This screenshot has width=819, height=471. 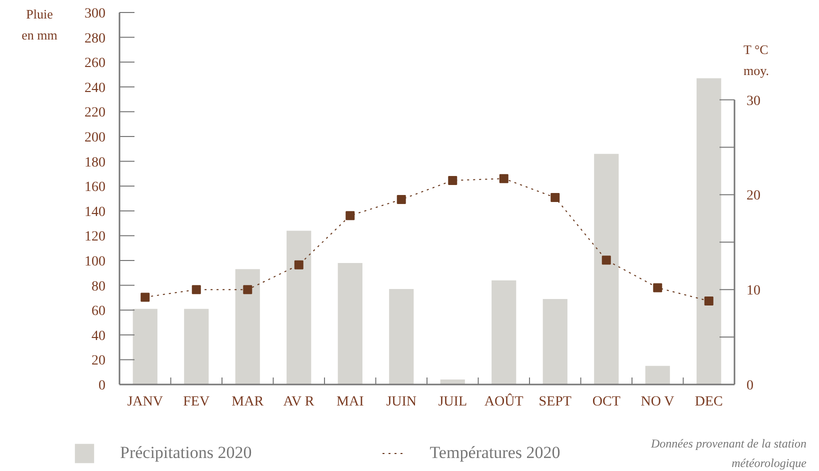 What do you see at coordinates (40, 24) in the screenshot?
I see `y-axis-title: Pluie en mm` at bounding box center [40, 24].